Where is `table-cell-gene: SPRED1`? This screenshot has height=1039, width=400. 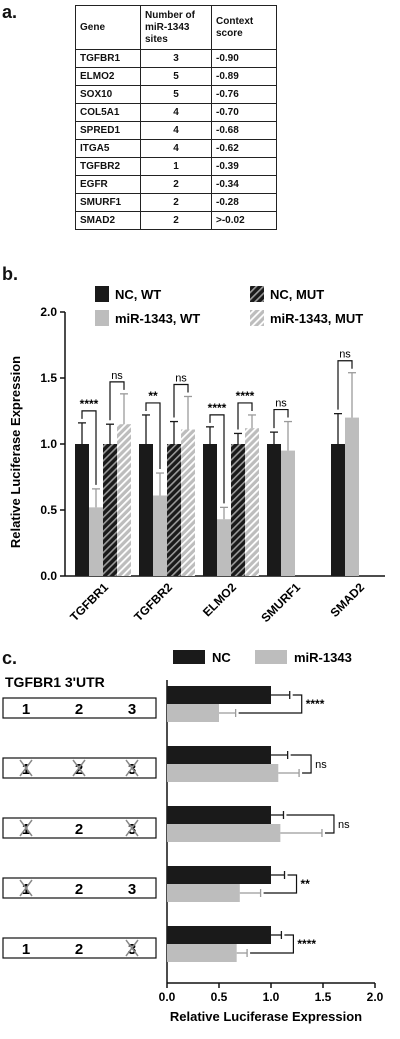
table-cell-gene: SPRED1 is located at coordinates (108, 130).